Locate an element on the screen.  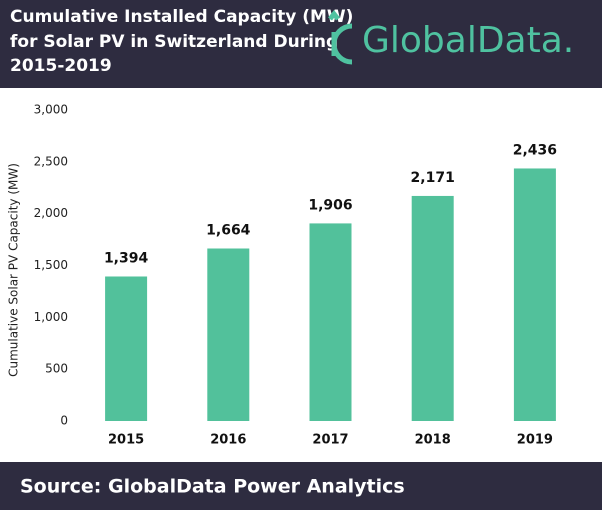
chart-title: 2015-2019 is located at coordinates (61, 66).